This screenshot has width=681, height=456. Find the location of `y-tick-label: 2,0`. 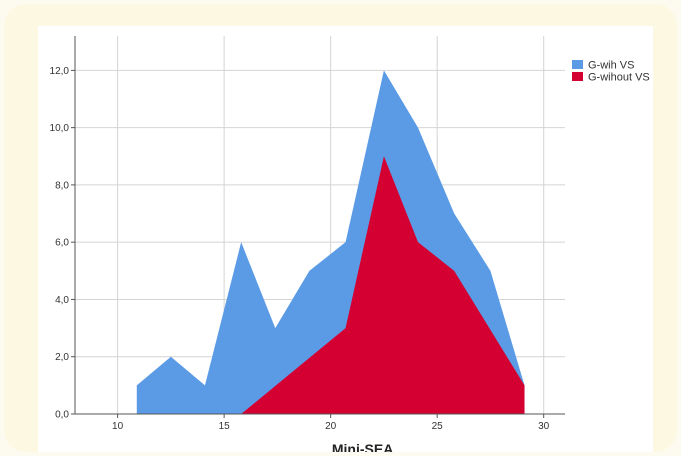

y-tick-label: 2,0 is located at coordinates (62, 357).